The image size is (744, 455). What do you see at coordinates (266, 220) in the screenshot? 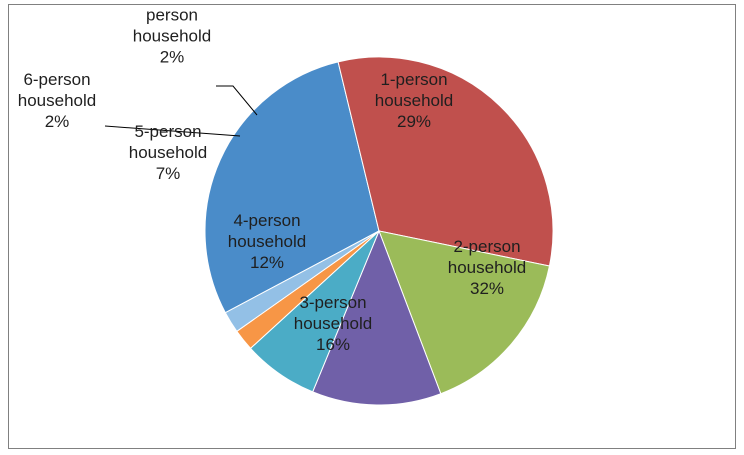
I see `slice-label-4-line-1: 4-person` at bounding box center [266, 220].